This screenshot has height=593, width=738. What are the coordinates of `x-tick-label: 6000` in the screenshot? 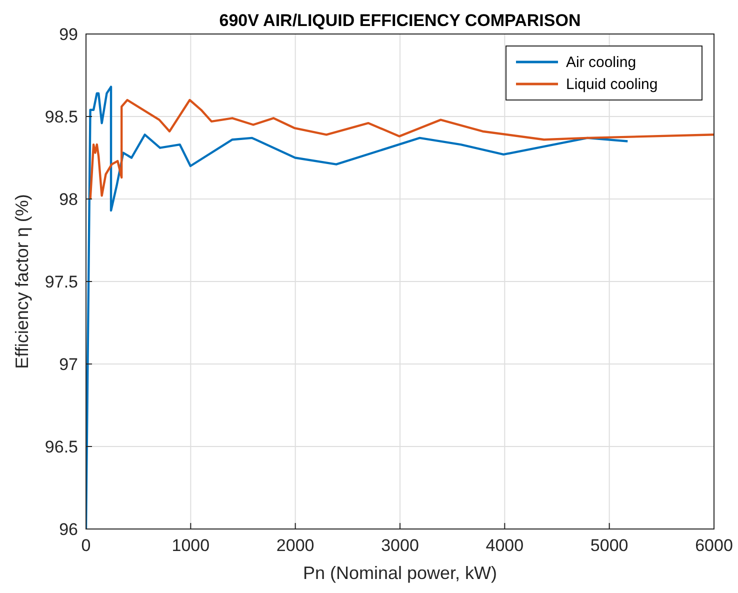 It's located at (714, 545).